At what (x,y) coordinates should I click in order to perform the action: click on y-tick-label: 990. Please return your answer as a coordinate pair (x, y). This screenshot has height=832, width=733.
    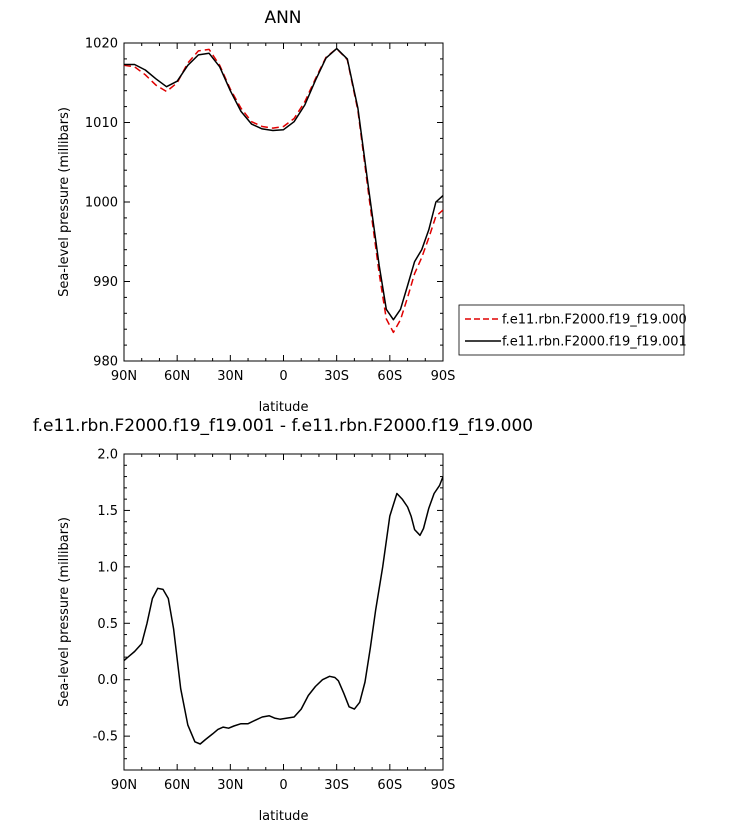
    Looking at the image, I should click on (105, 282).